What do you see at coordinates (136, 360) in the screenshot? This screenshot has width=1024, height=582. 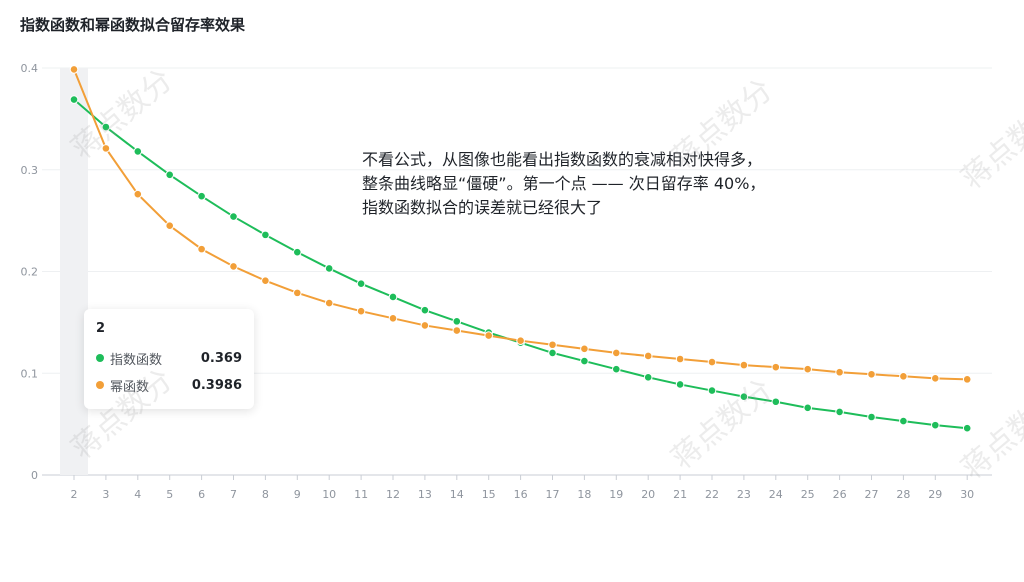 I see `tooltip-series-name: 指数函数` at bounding box center [136, 360].